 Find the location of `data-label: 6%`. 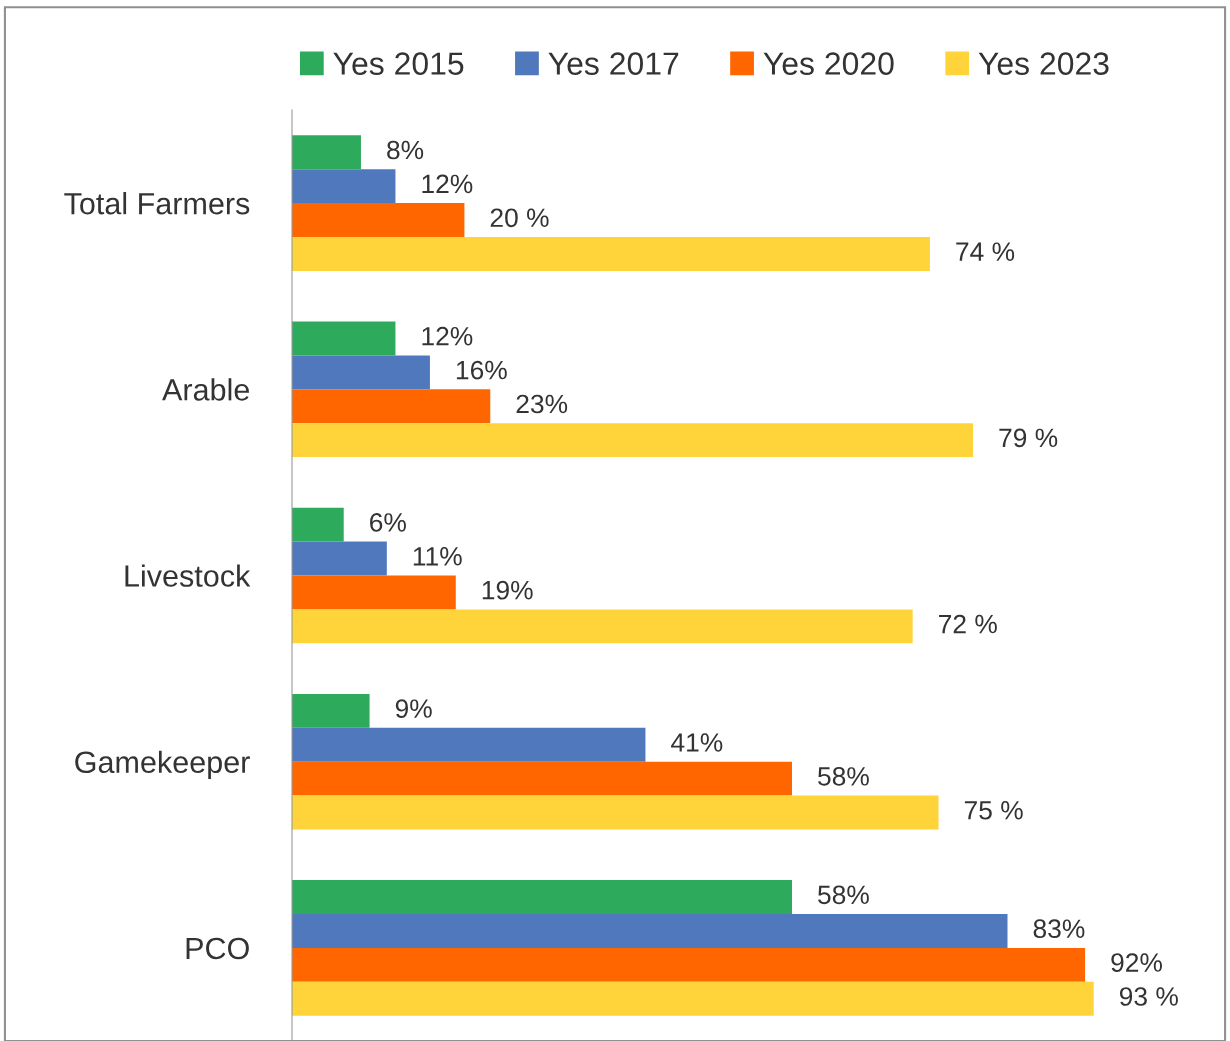

data-label: 6% is located at coordinates (388, 522).